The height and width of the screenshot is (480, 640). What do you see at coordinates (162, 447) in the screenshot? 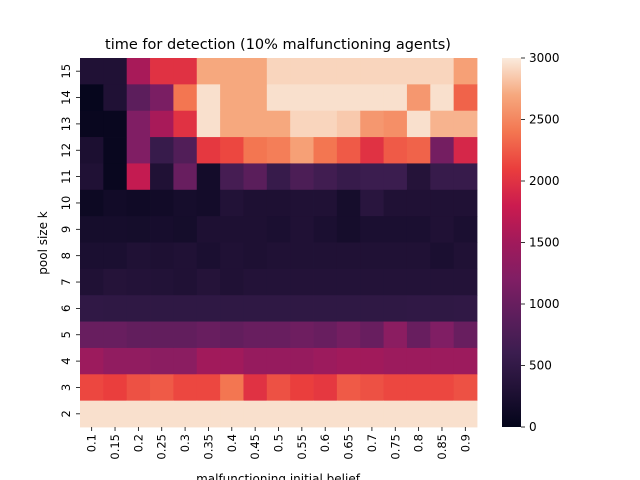
I see `x-tick-label: 0.25` at bounding box center [162, 447].